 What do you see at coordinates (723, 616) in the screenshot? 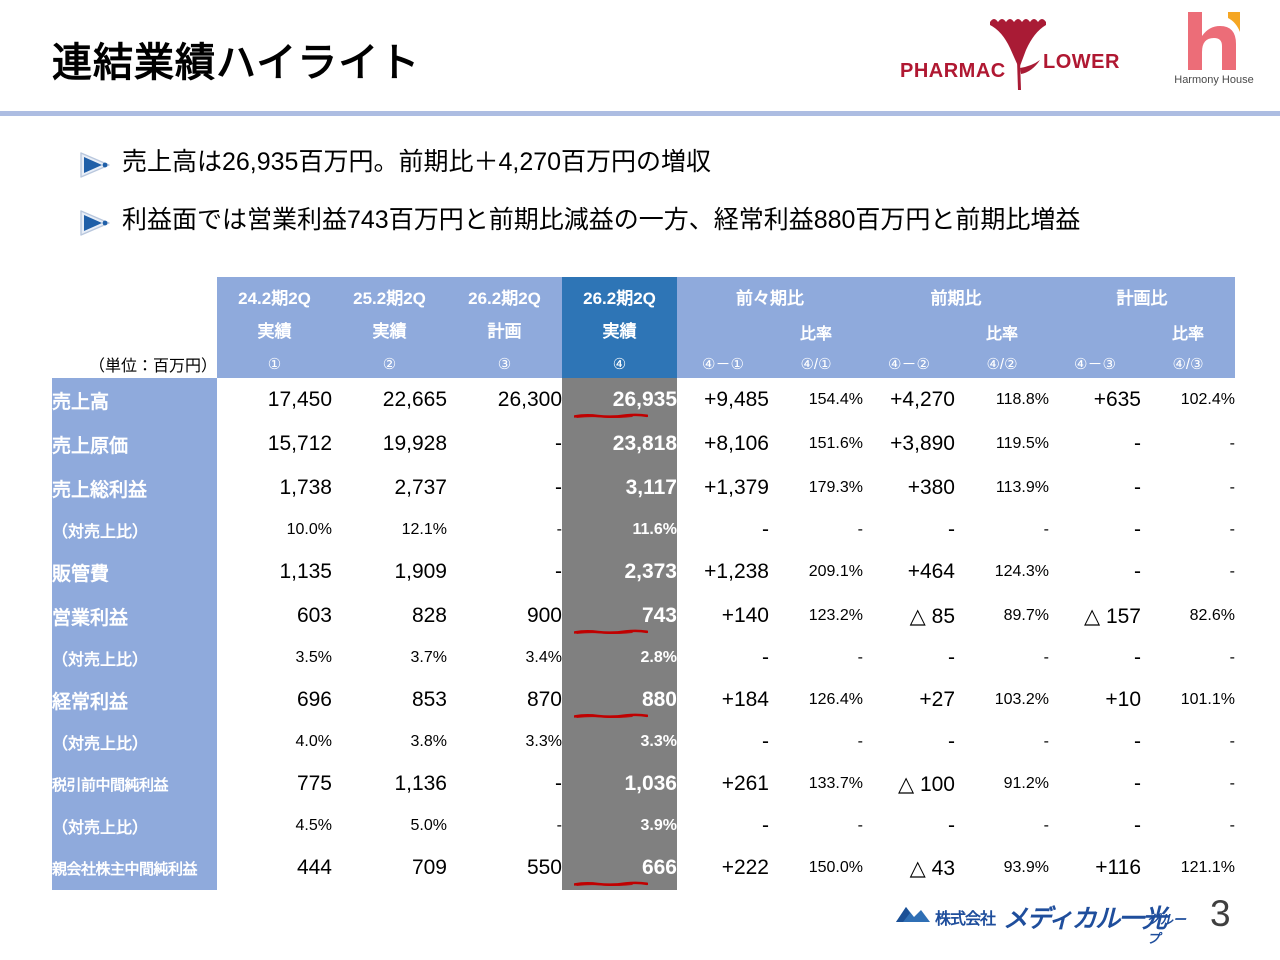
I see `cell-difference: +140` at bounding box center [723, 616].